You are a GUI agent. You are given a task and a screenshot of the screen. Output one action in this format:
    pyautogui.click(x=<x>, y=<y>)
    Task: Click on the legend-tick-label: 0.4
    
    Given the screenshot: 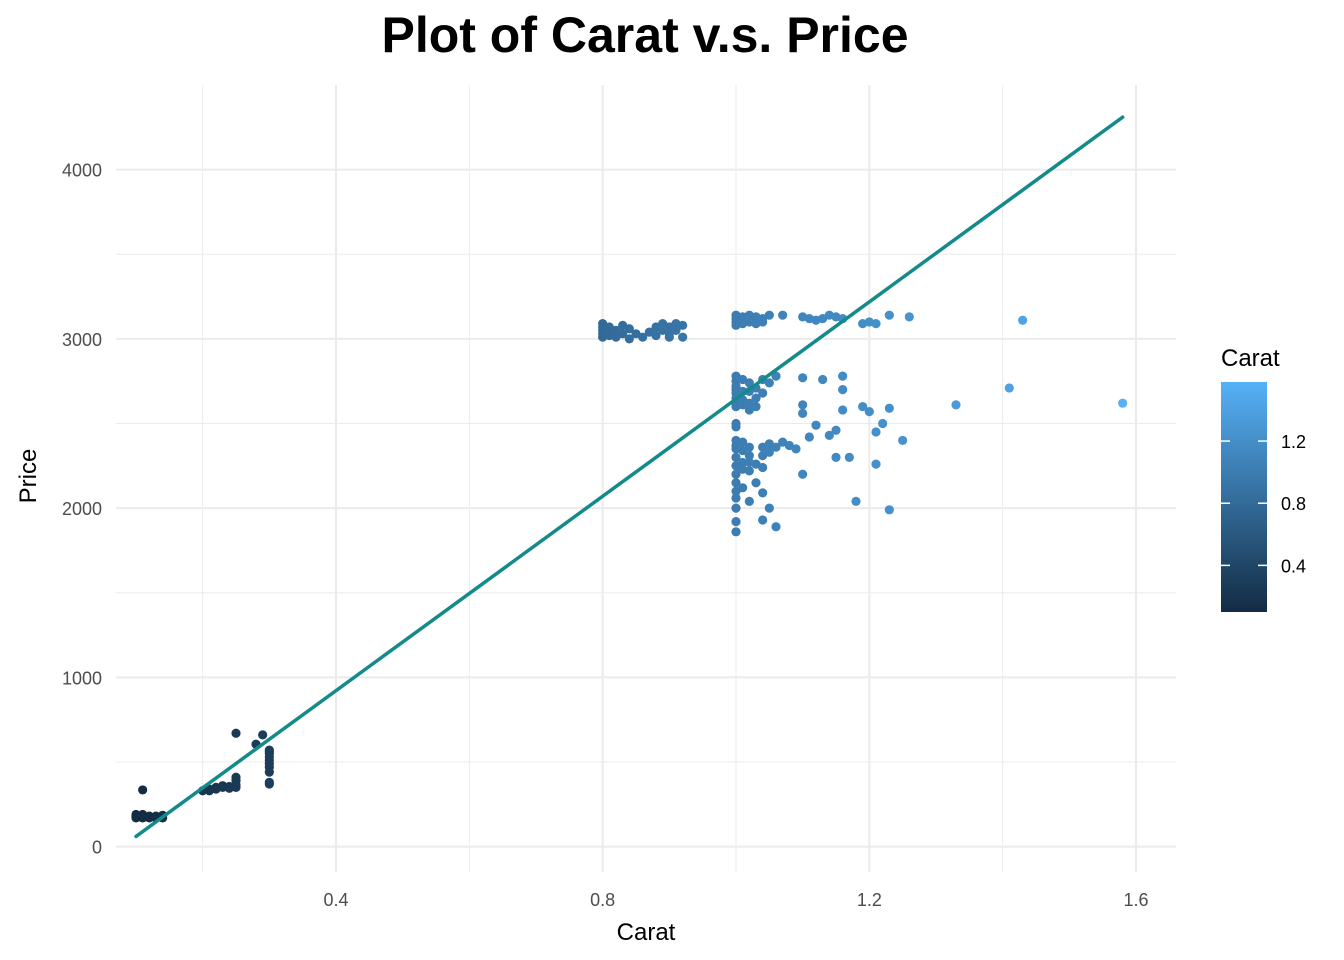 What is the action you would take?
    pyautogui.click(x=1293, y=566)
    